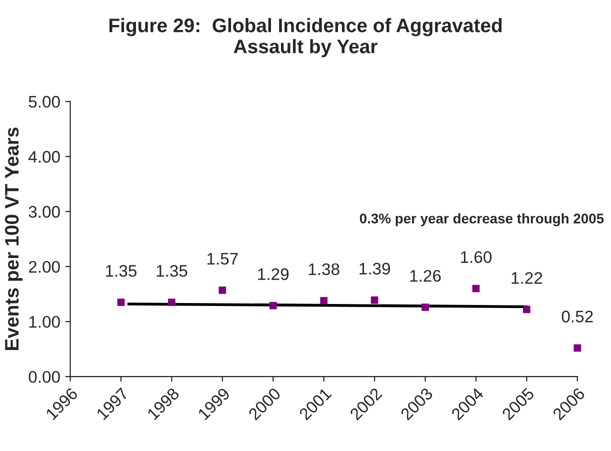  Describe the element at coordinates (44, 156) in the screenshot. I see `y-tick-label: 4.00` at that location.